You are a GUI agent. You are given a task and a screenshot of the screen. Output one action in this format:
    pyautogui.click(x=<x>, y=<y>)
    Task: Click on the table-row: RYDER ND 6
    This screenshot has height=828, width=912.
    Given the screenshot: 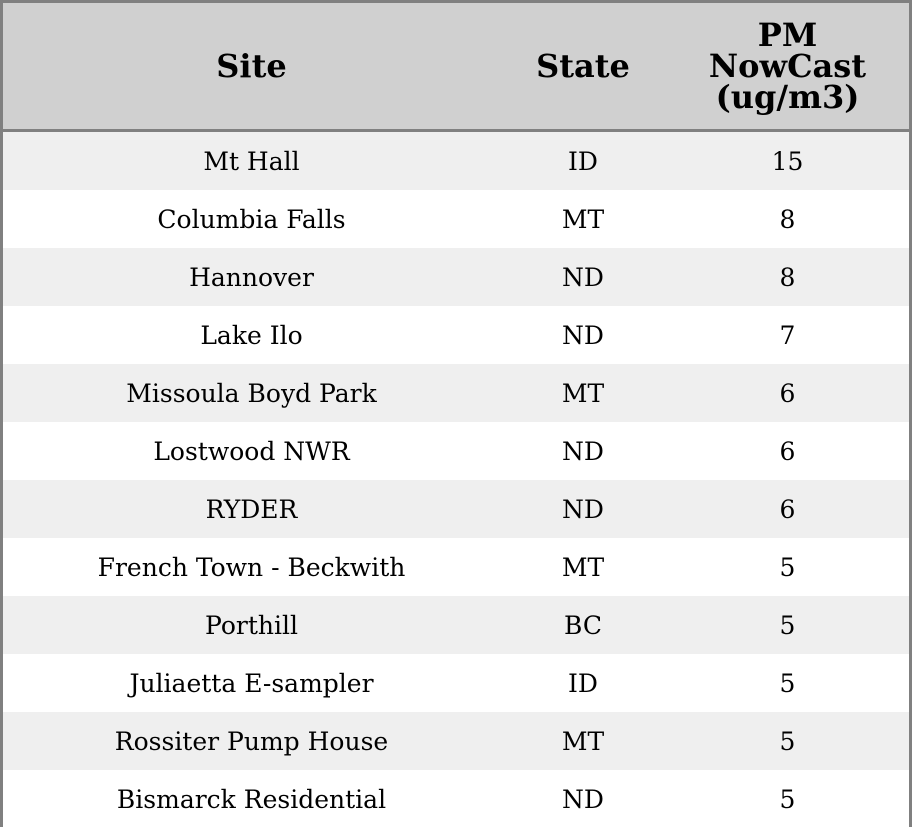 What is the action you would take?
    pyautogui.click(x=456, y=509)
    